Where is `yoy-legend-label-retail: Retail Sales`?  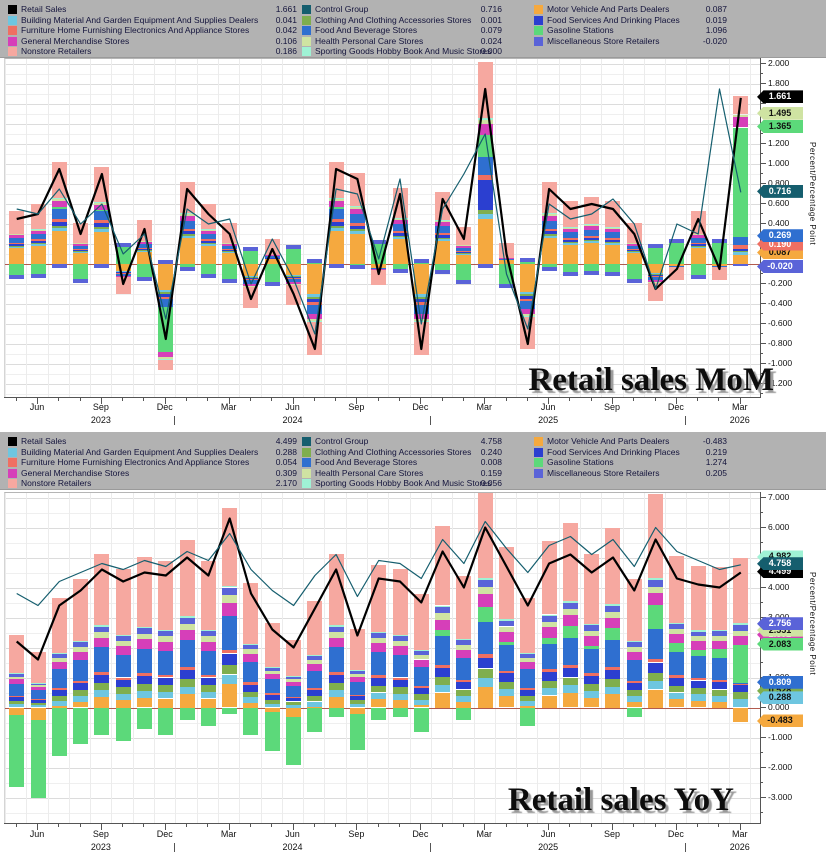 yoy-legend-label-retail: Retail Sales is located at coordinates (44, 441).